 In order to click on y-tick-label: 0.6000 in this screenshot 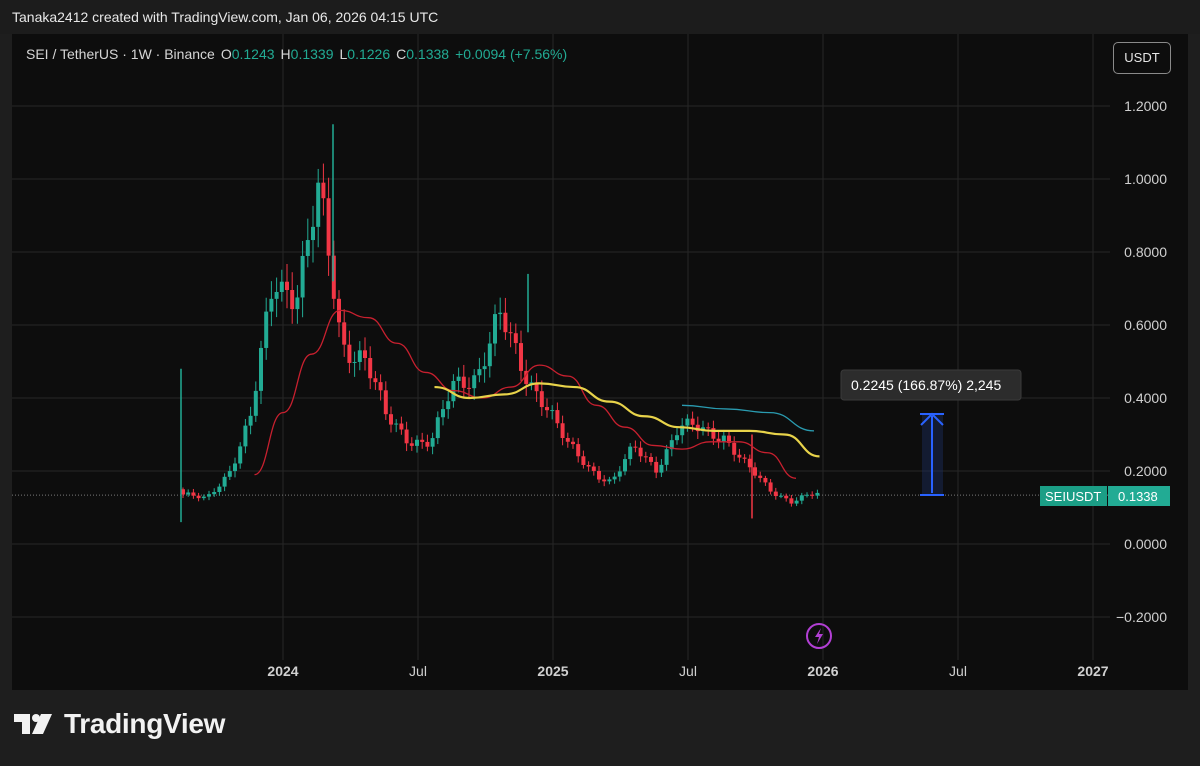, I will do `click(1145, 325)`.